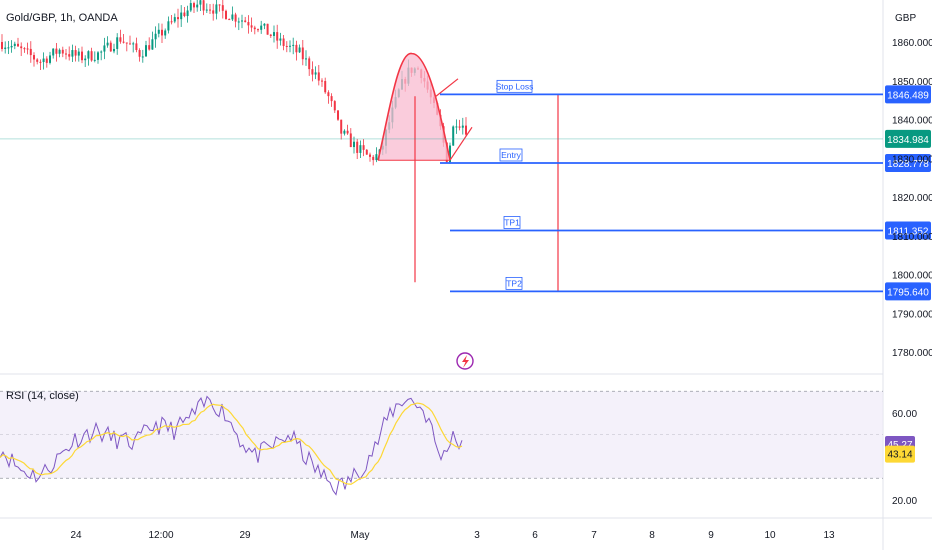 The width and height of the screenshot is (932, 550). Describe the element at coordinates (770, 535) in the screenshot. I see `time-tick-label: 10` at that location.